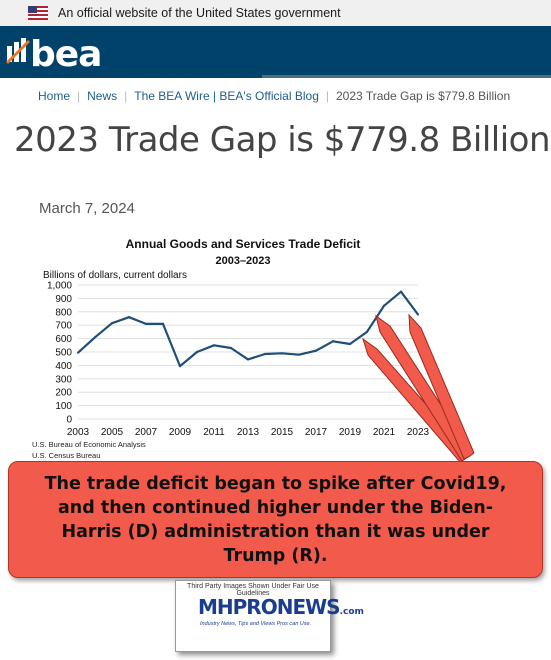 The image size is (551, 660). Describe the element at coordinates (78, 352) in the screenshot. I see `data-point-2003` at that location.